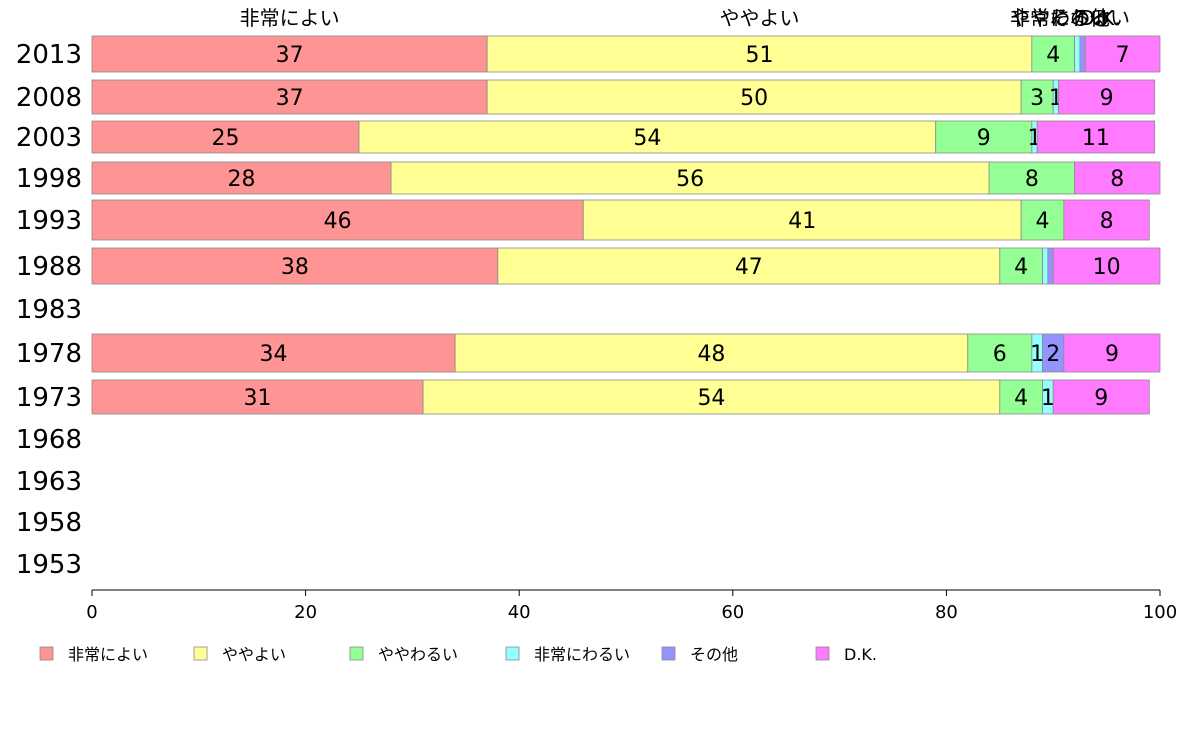 This screenshot has width=1188, height=736. I want to click on y-tick-label-1973: 1973, so click(49, 398).